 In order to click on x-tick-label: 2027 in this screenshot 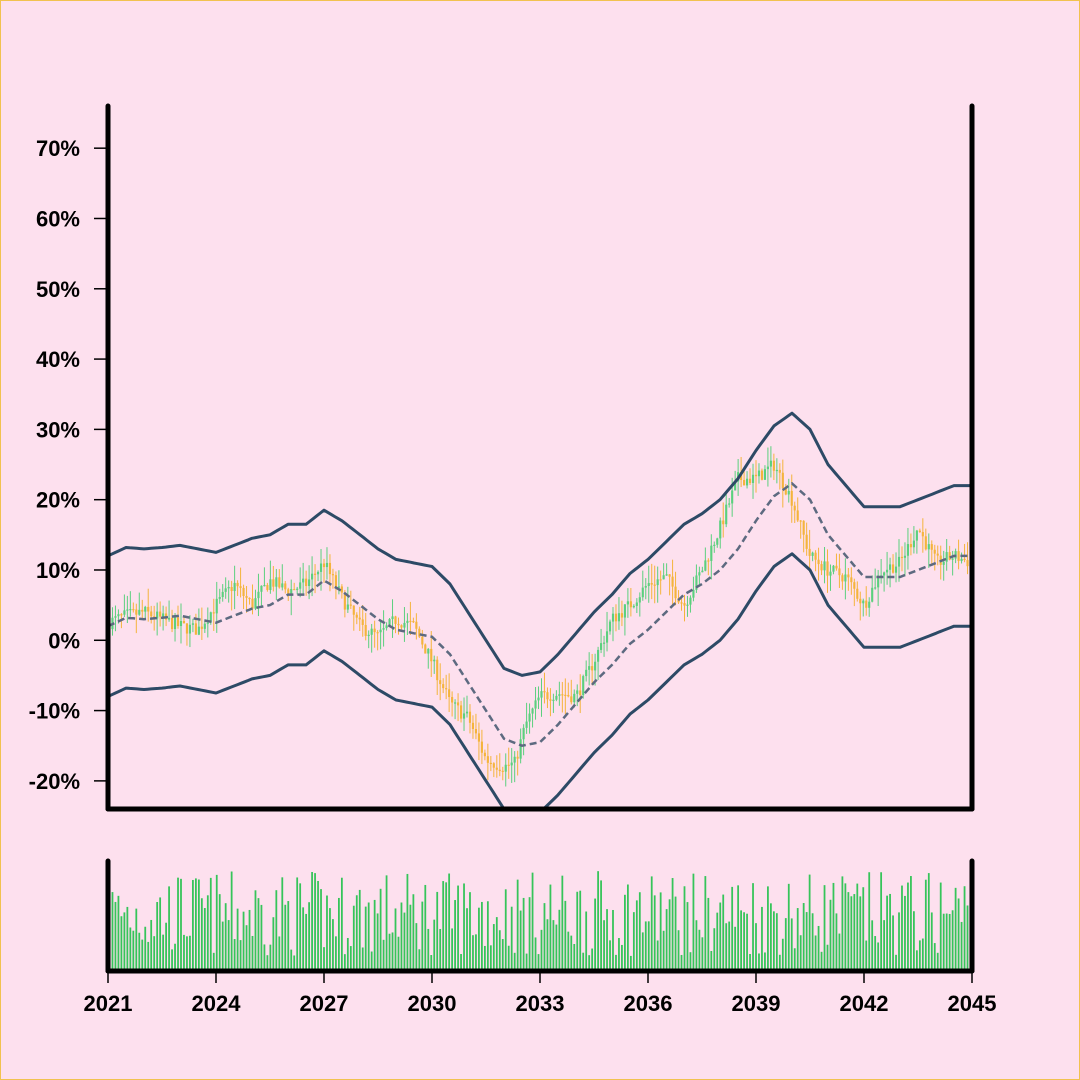, I will do `click(324, 1003)`.